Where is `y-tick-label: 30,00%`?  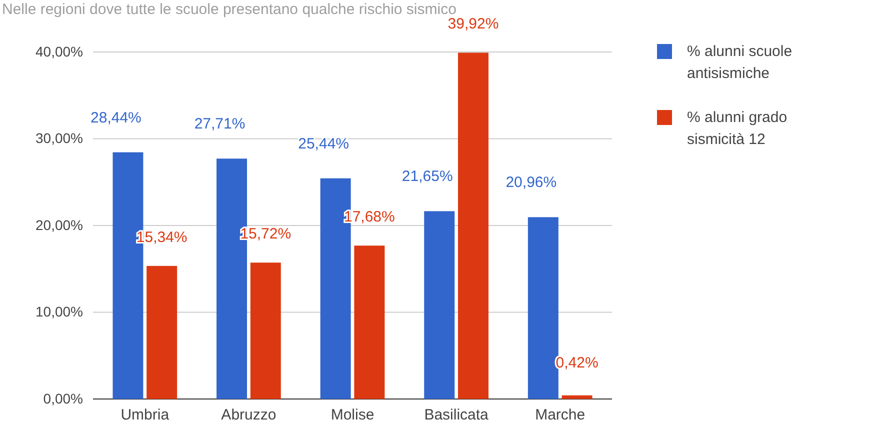 y-tick-label: 30,00% is located at coordinates (59, 138).